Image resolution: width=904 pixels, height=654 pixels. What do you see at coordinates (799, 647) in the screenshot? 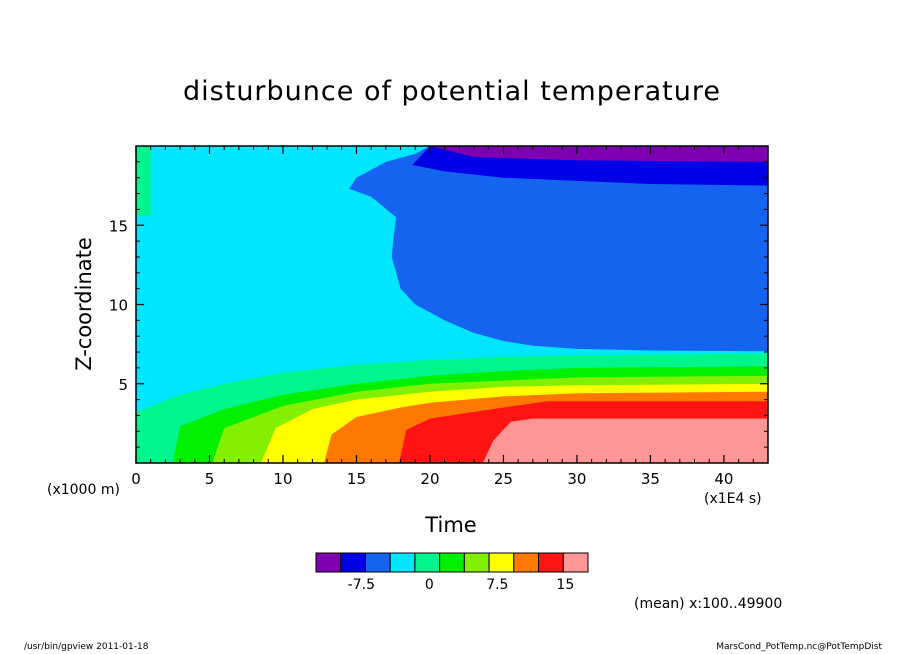
I see `footer-source: MarsCond_PotTemp.nc@PotTempDist` at bounding box center [799, 647].